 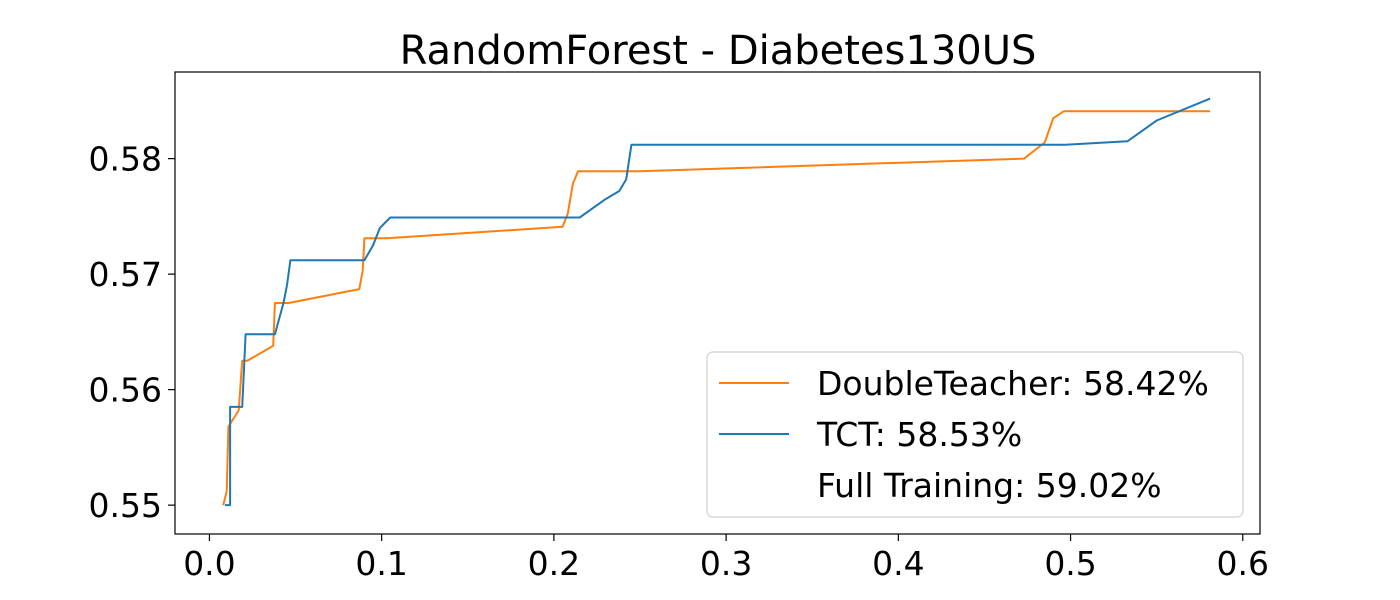 What do you see at coordinates (726, 563) in the screenshot?
I see `x-tick-label: 0.3` at bounding box center [726, 563].